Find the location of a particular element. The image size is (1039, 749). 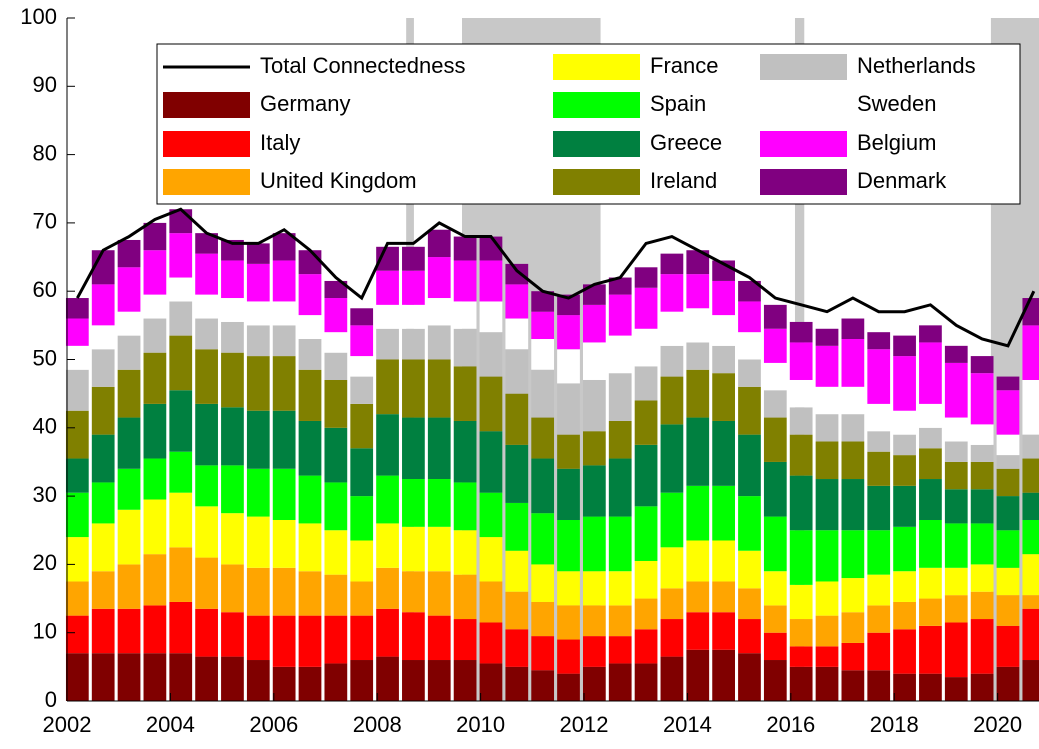

x-tick-label: 2020 is located at coordinates (997, 724).